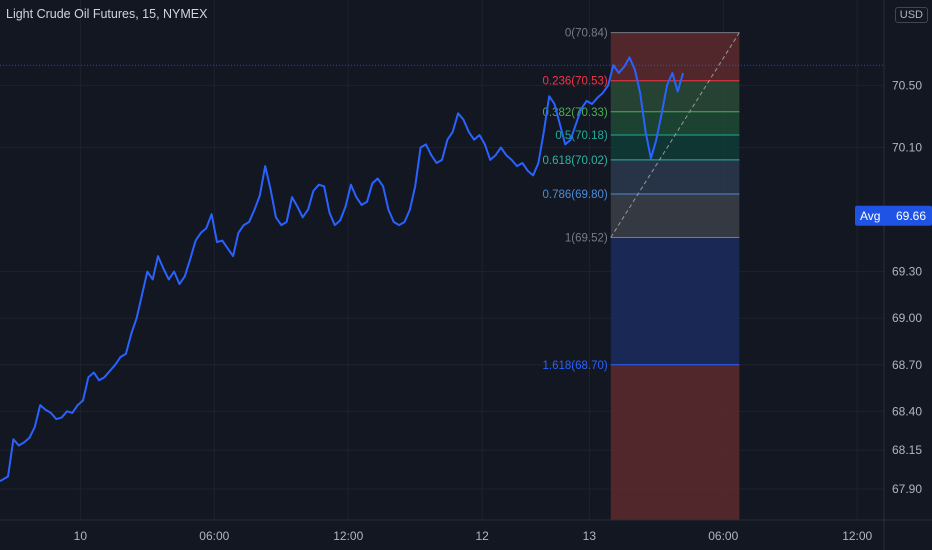  I want to click on y-tick-label: 70.10, so click(907, 147).